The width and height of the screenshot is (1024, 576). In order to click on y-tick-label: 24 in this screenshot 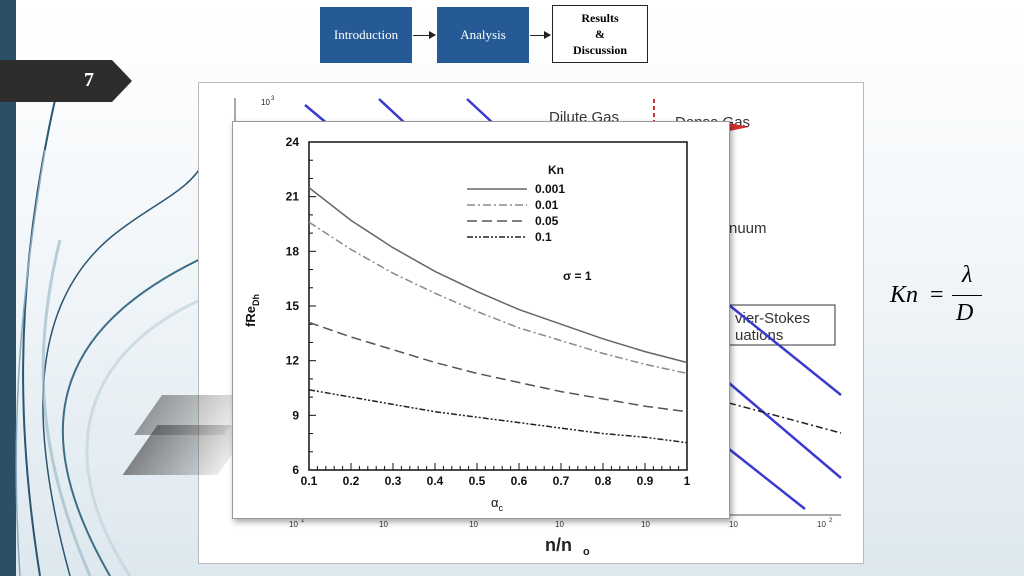, I will do `click(293, 142)`.